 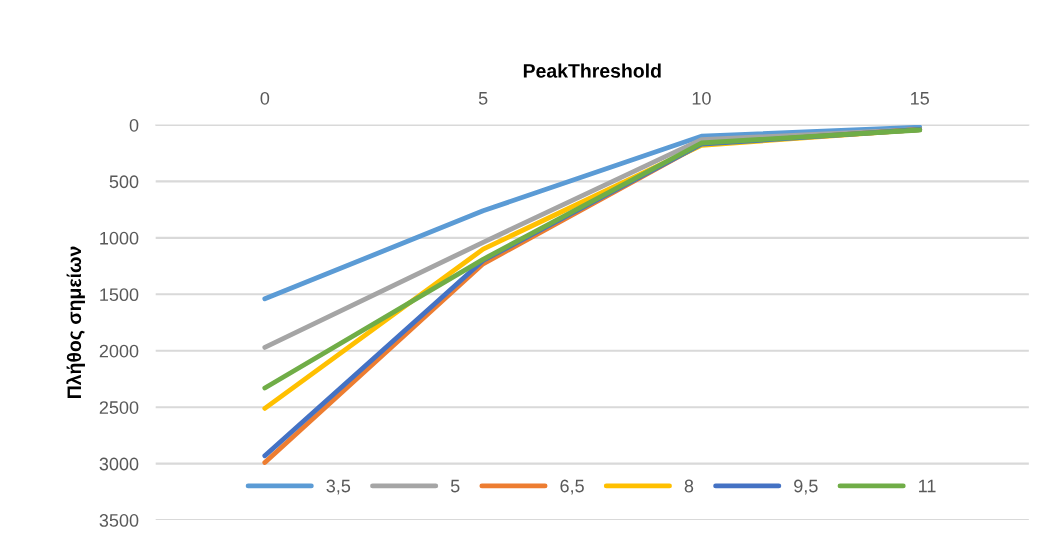 I want to click on x-tick-label: 15, so click(x=920, y=98).